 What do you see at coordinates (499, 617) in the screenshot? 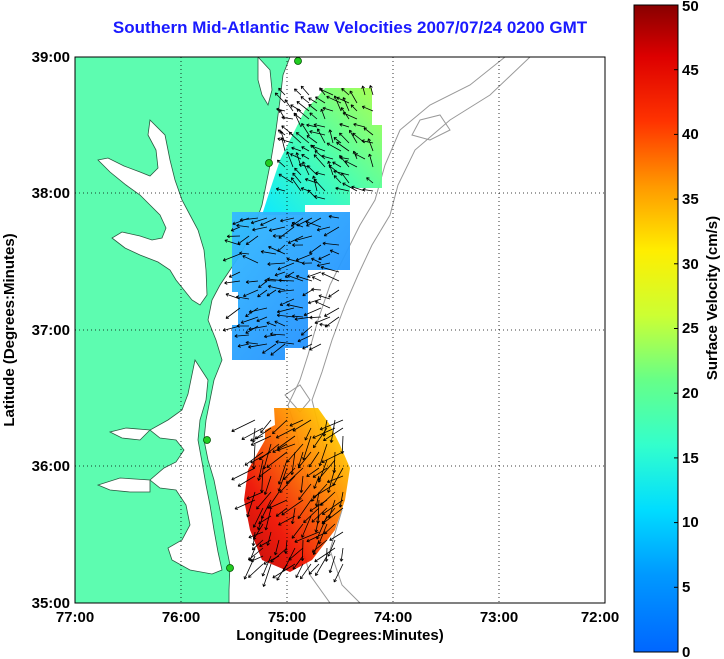
I see `x-tick-label: 73:00` at bounding box center [499, 617].